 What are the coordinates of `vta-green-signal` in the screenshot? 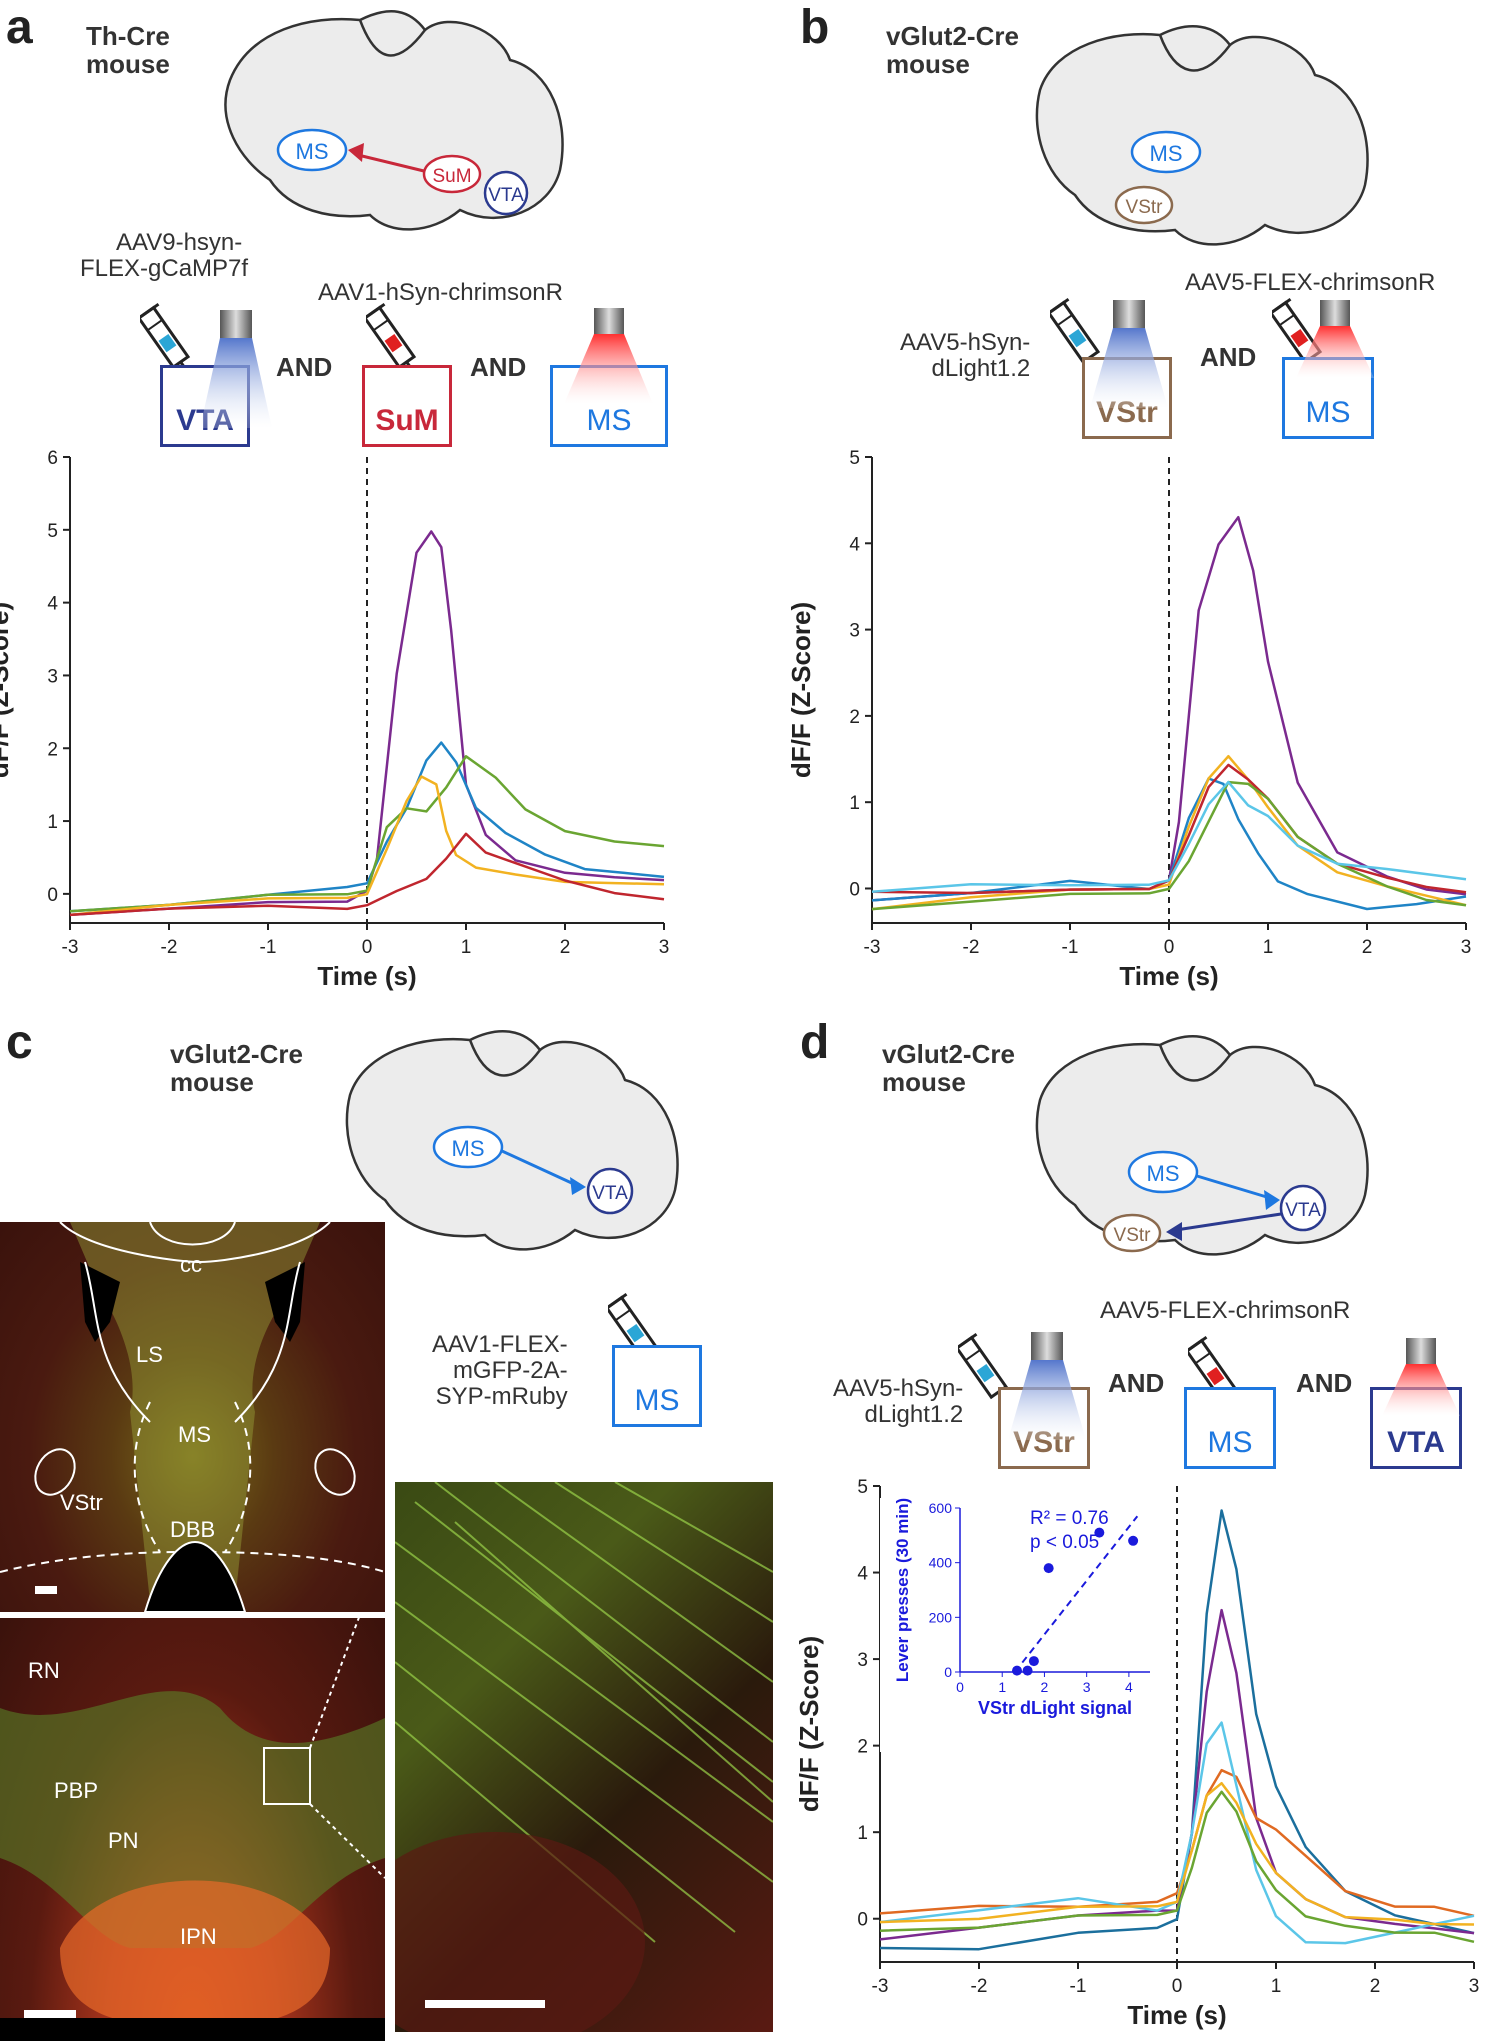 It's located at (192, 1819).